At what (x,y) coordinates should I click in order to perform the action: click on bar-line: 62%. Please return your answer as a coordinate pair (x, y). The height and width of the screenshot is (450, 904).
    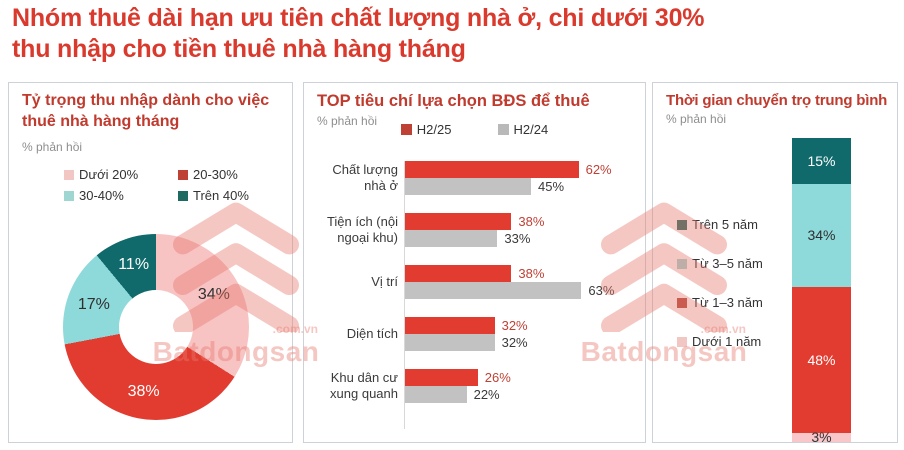
    Looking at the image, I should click on (523, 169).